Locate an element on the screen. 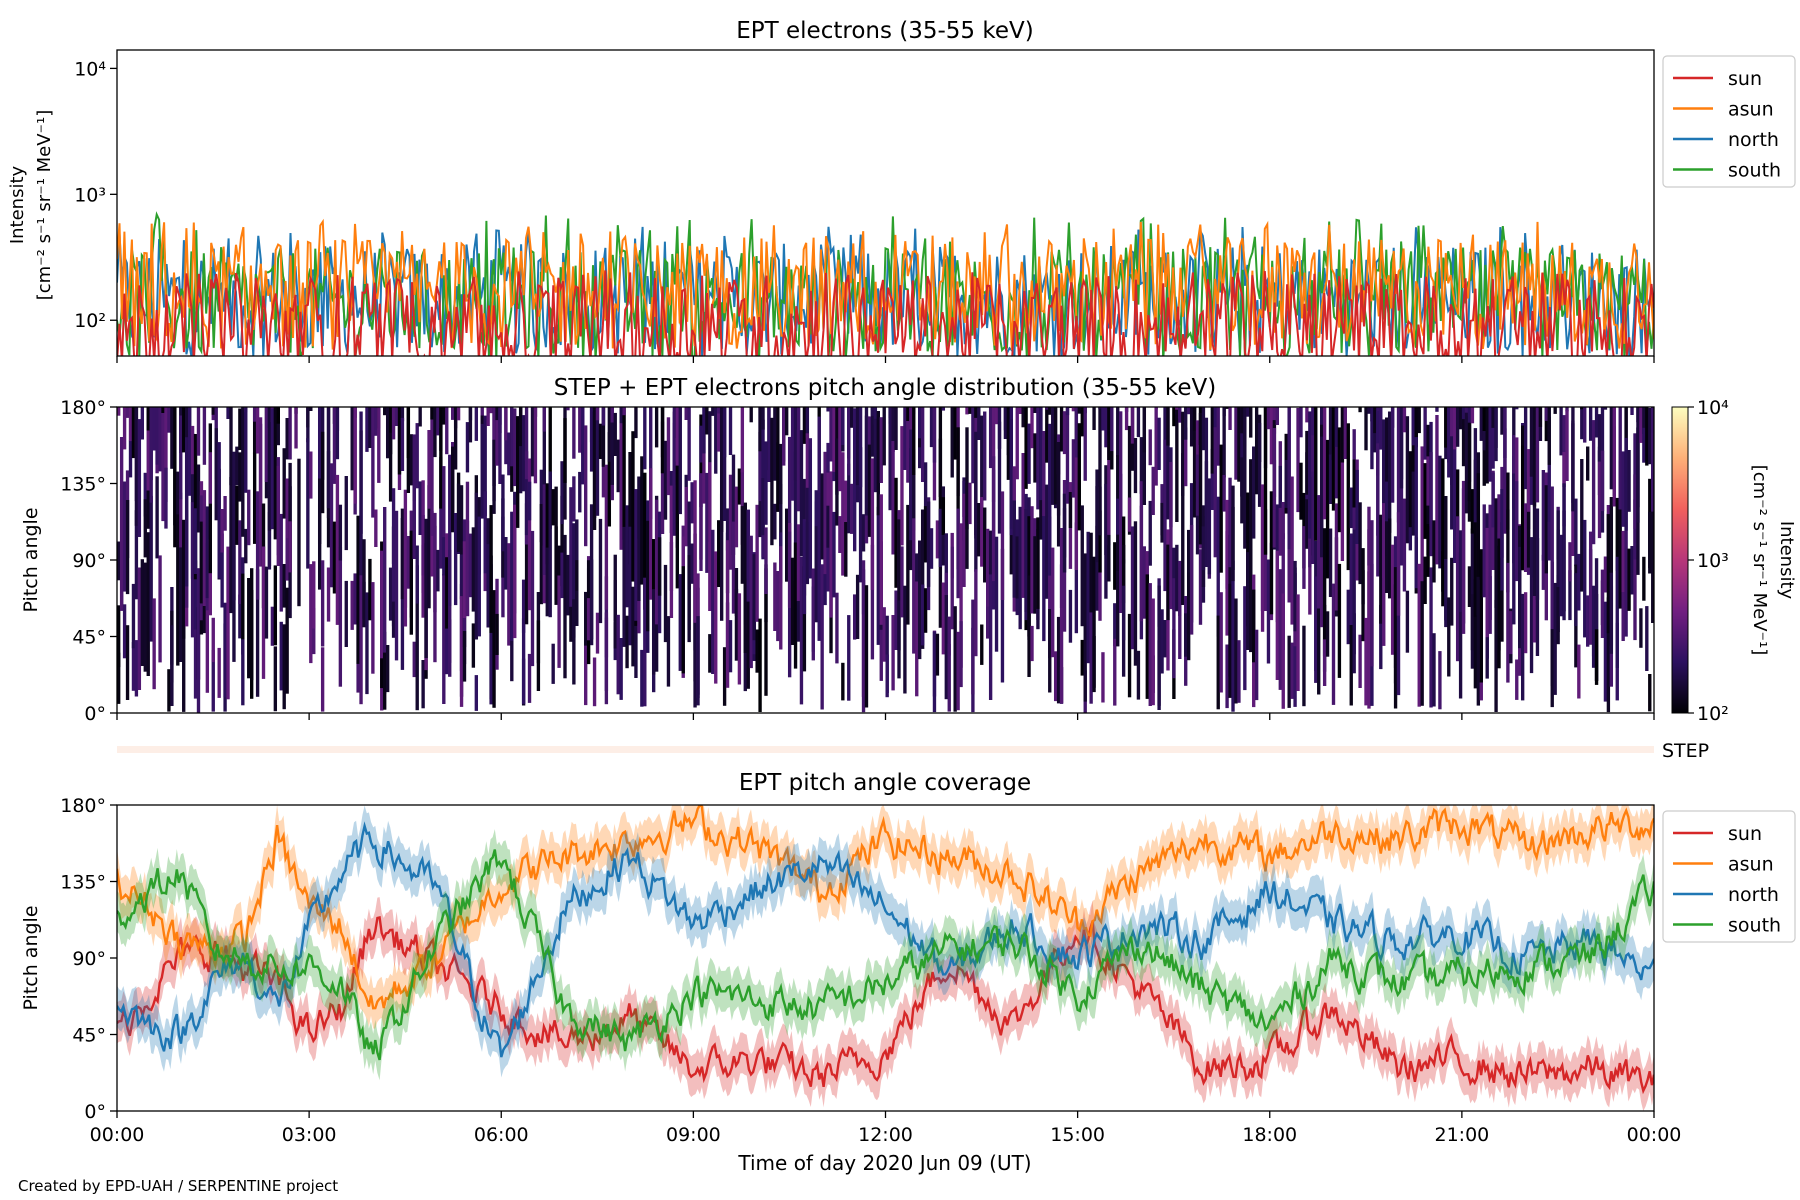 This screenshot has height=1200, width=1800. p2-ytick-label-2: 90° is located at coordinates (89, 561).